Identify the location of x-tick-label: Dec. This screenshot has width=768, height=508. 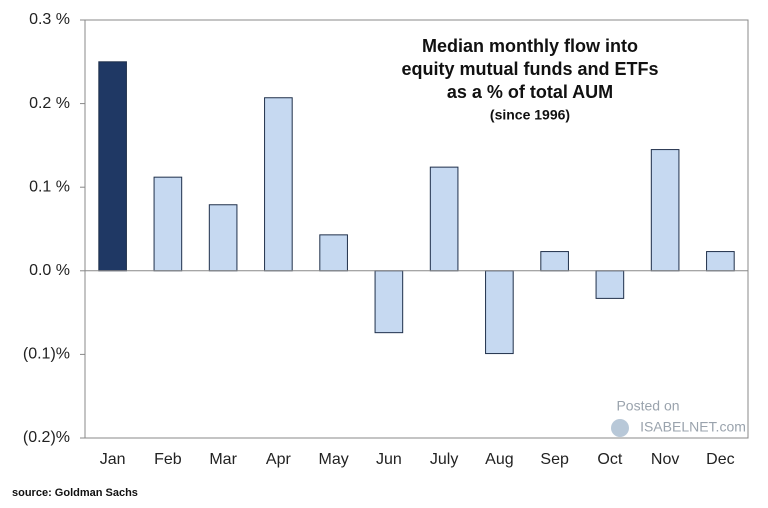
(720, 459).